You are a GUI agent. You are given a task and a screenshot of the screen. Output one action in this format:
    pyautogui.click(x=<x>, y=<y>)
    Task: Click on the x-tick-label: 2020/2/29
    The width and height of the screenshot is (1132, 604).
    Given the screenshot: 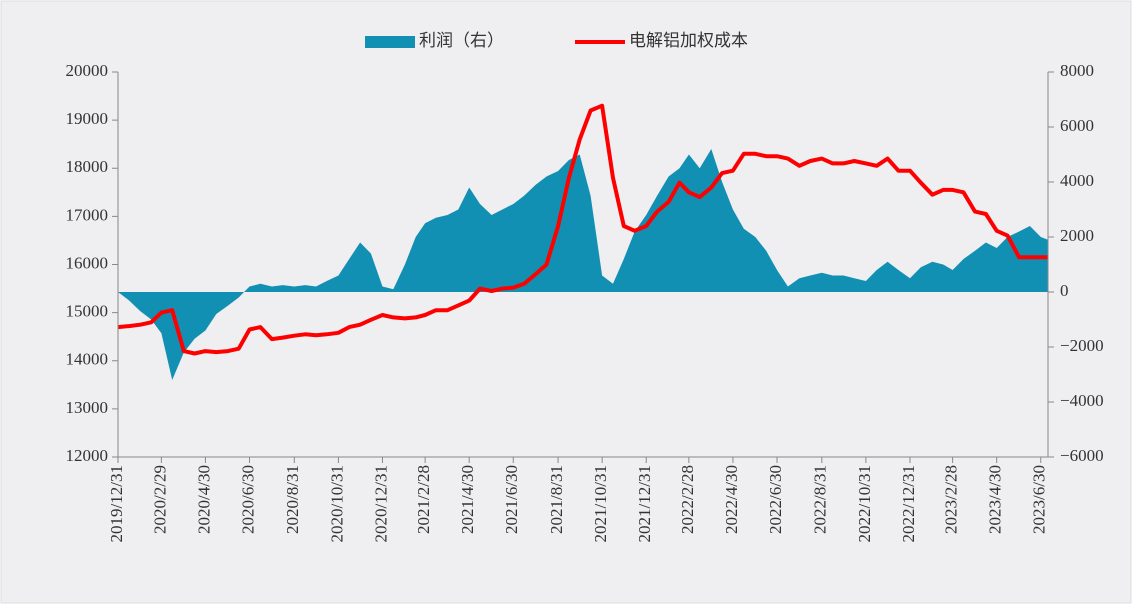 What is the action you would take?
    pyautogui.click(x=159, y=499)
    